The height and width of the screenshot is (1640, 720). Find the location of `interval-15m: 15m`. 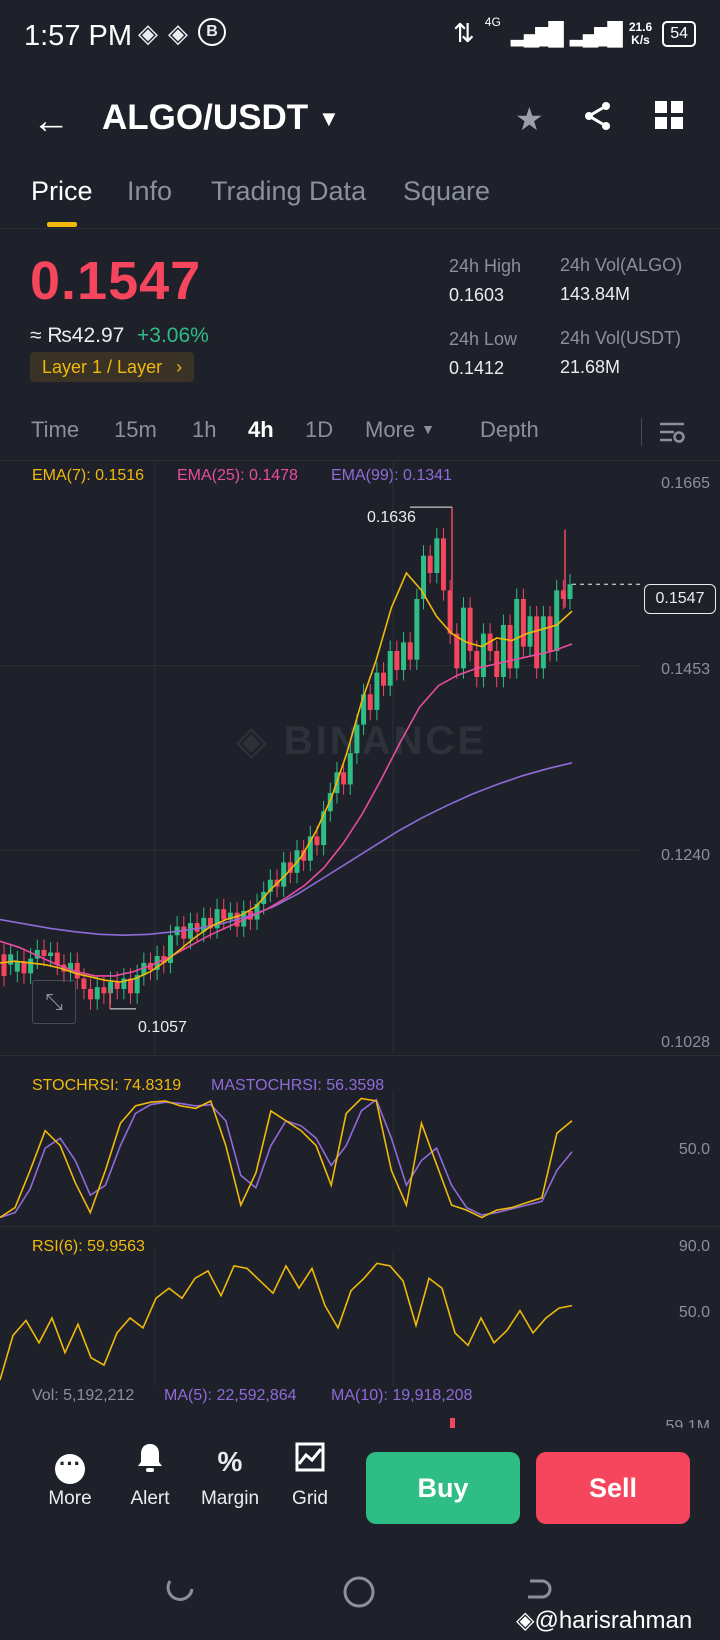

interval-15m: 15m is located at coordinates (135, 429).